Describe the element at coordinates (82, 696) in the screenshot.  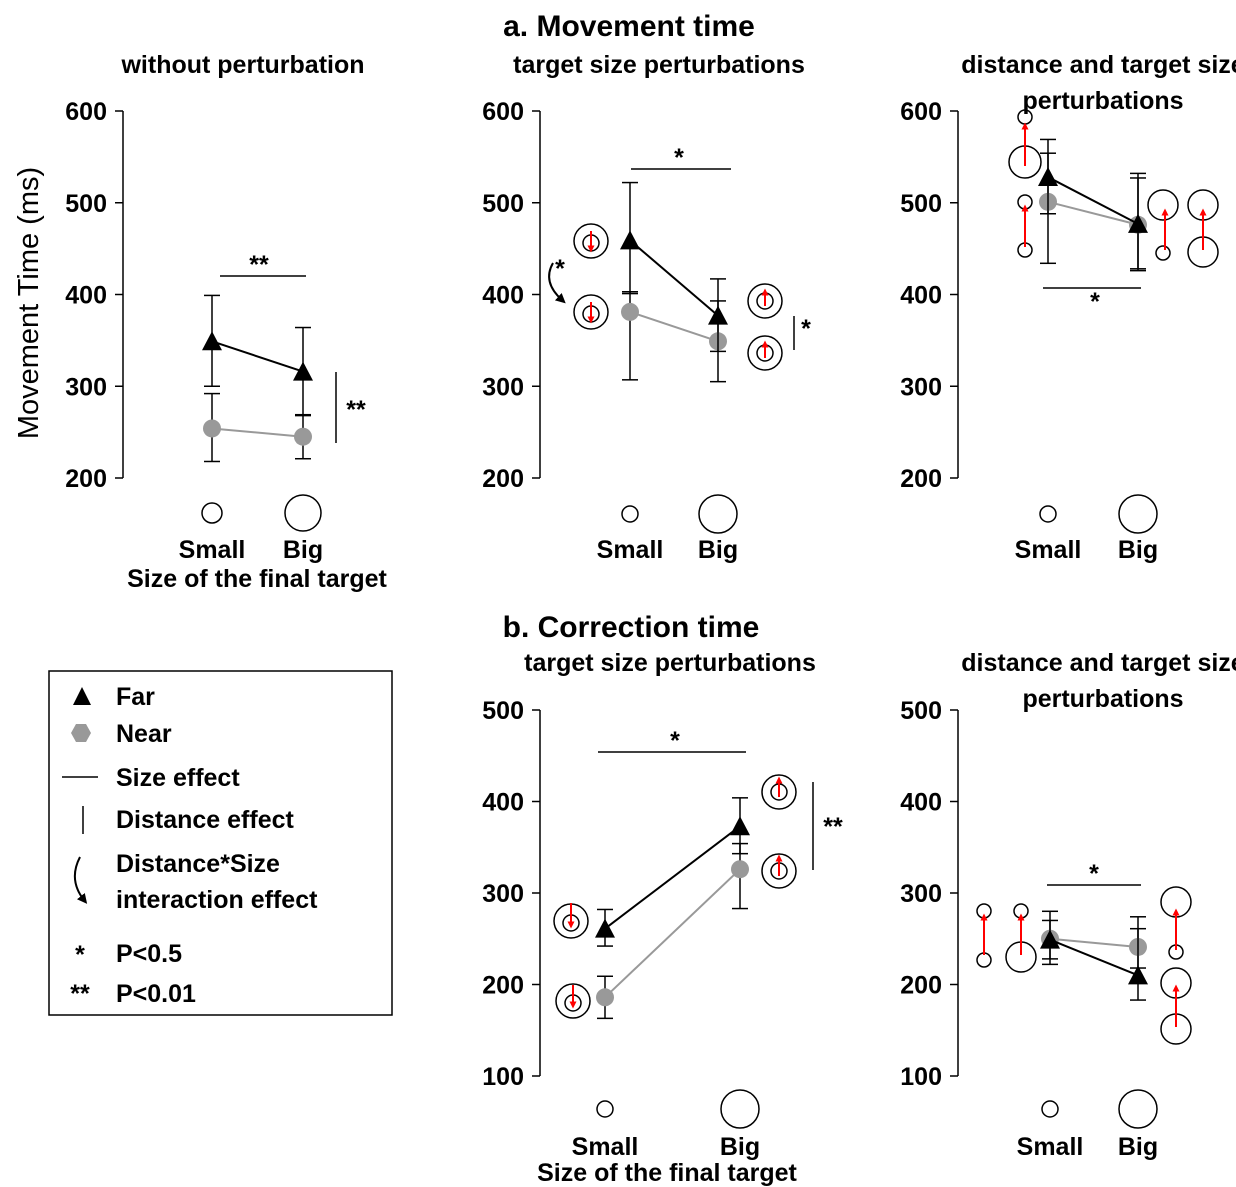
I see `legend-far-icon` at that location.